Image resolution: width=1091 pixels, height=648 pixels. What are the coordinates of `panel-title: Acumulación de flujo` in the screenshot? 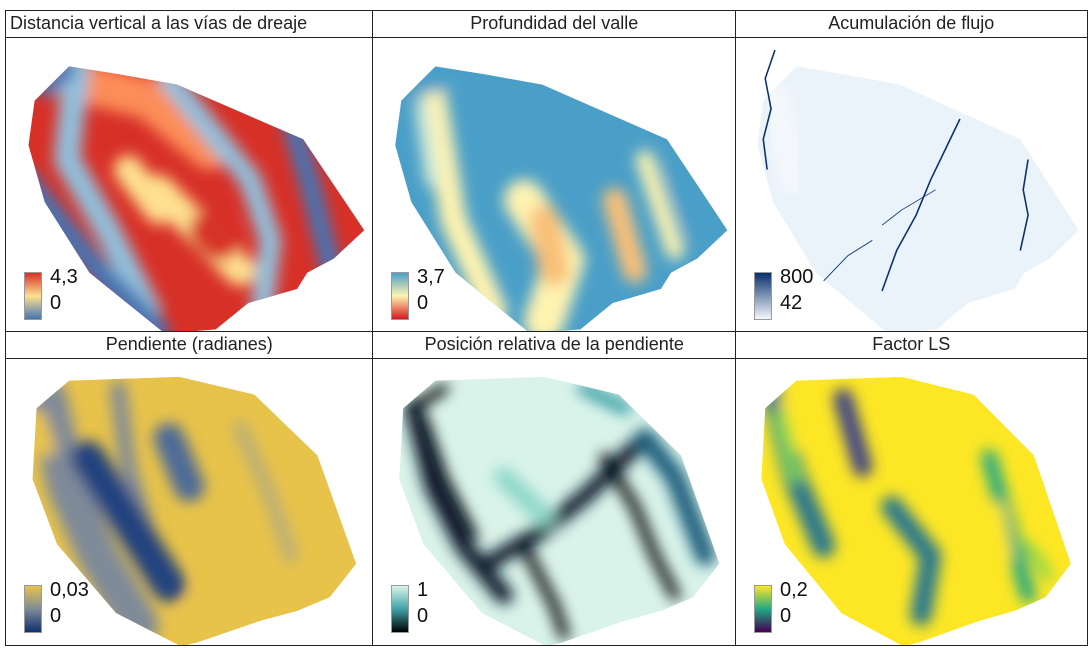 It's located at (911, 24).